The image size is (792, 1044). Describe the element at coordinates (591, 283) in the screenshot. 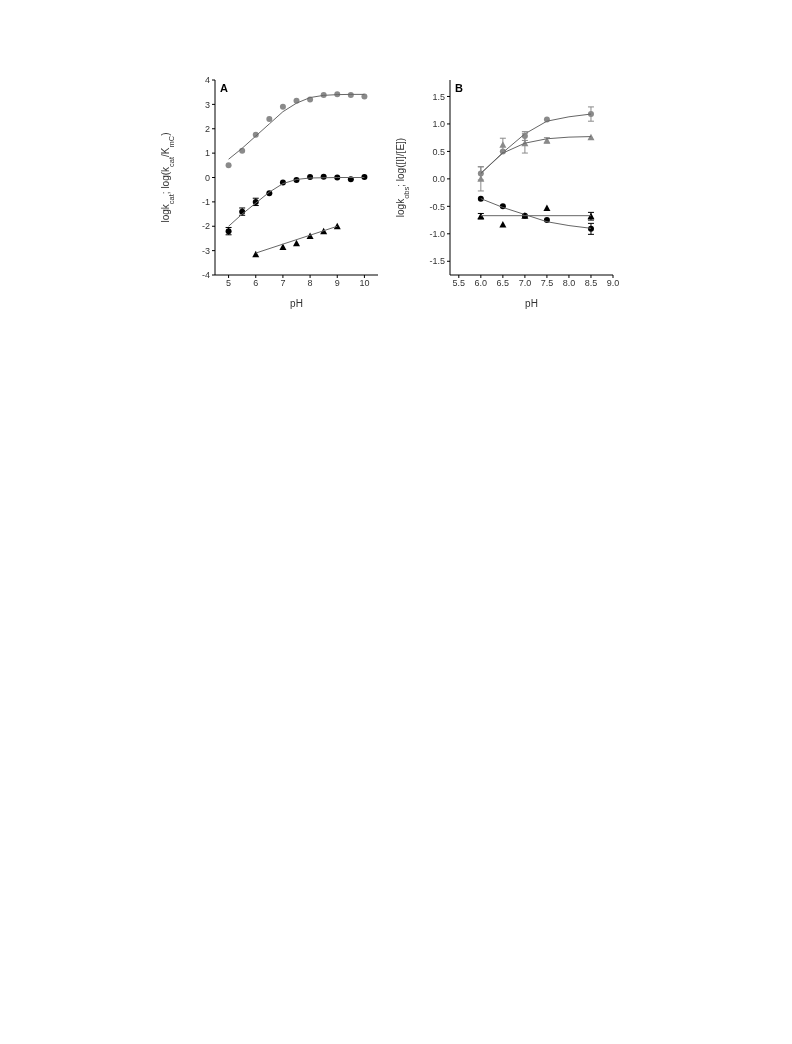

I see `x-tick-label: 8.5` at that location.